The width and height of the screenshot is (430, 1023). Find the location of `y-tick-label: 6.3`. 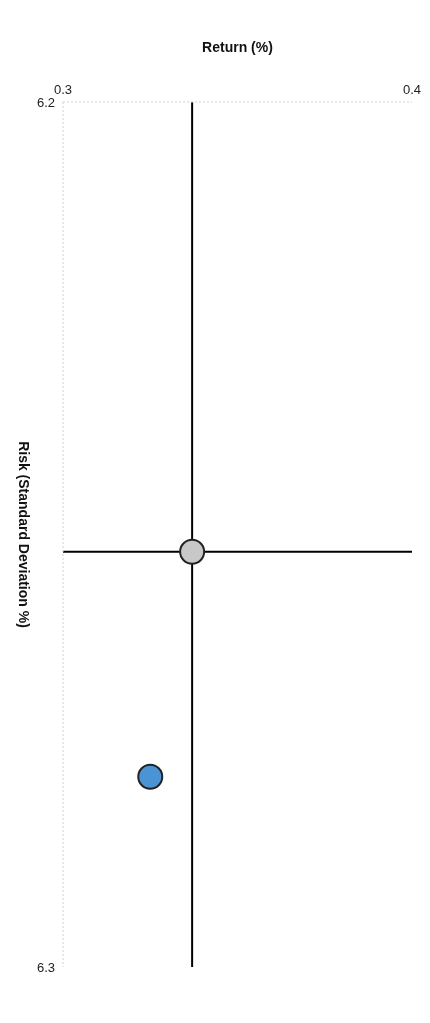

y-tick-label: 6.3 is located at coordinates (45, 967).